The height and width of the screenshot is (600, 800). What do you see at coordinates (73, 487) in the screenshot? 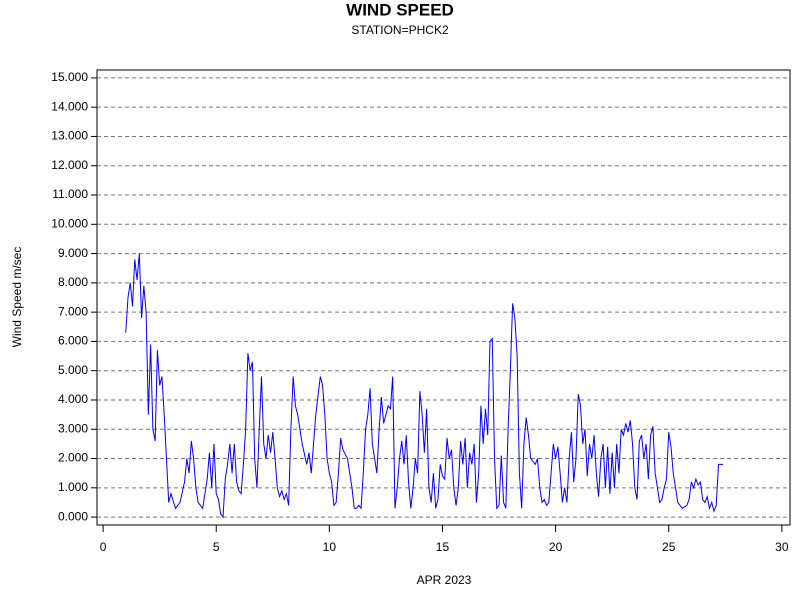
I see `y-tick-label: 1.000` at bounding box center [73, 487].